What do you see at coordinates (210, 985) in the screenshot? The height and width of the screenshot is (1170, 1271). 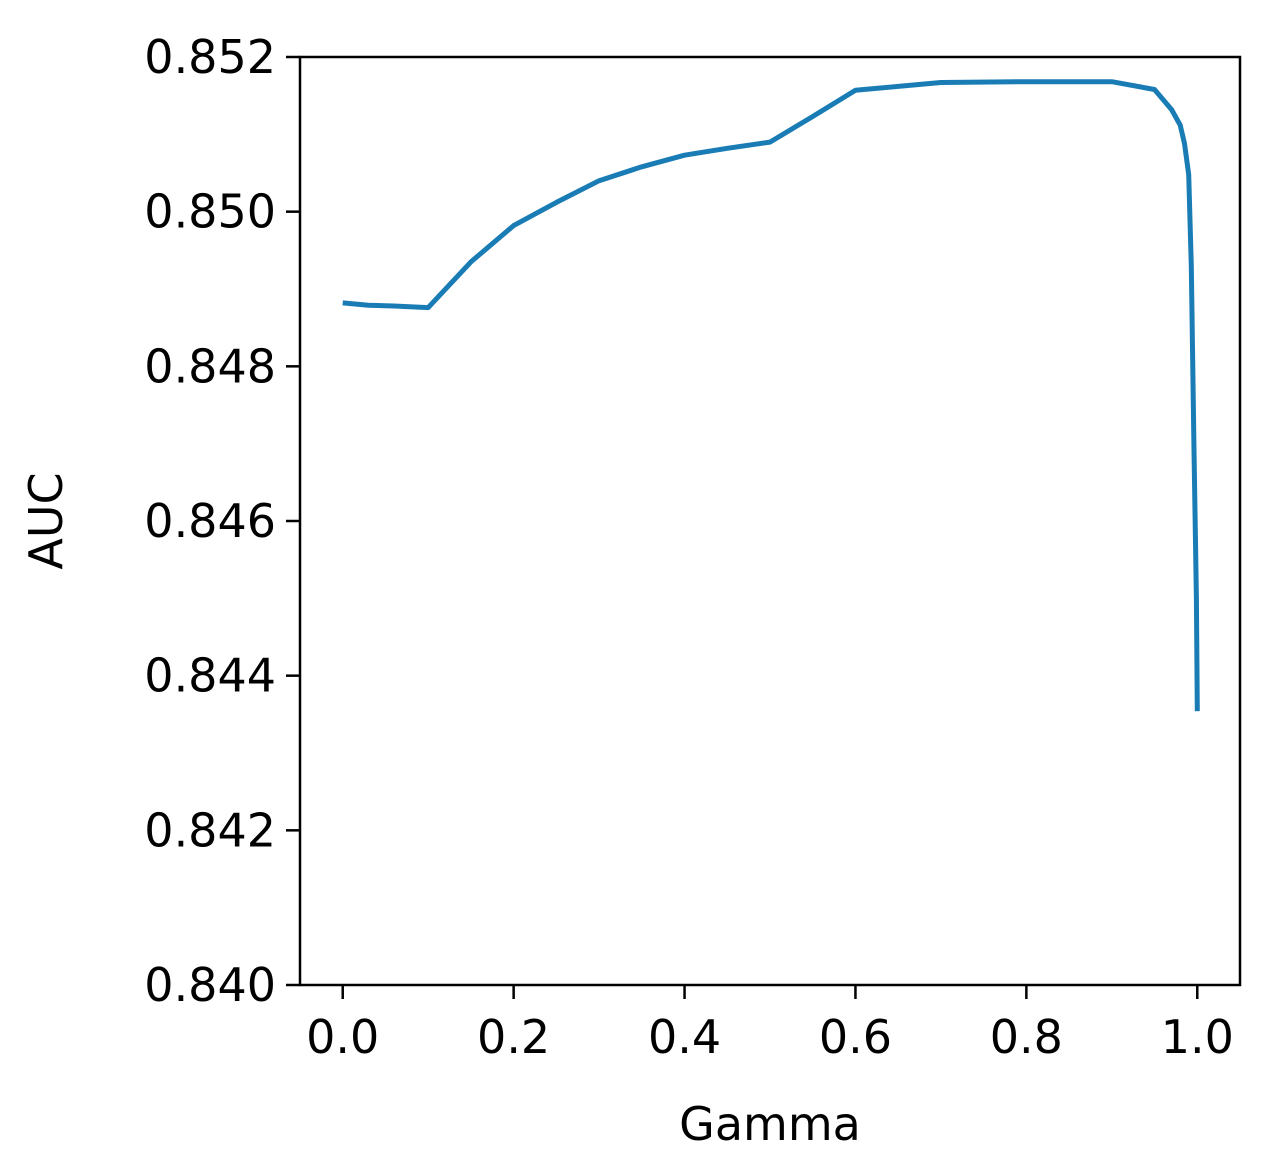 I see `y-tick-label: 0.840` at bounding box center [210, 985].